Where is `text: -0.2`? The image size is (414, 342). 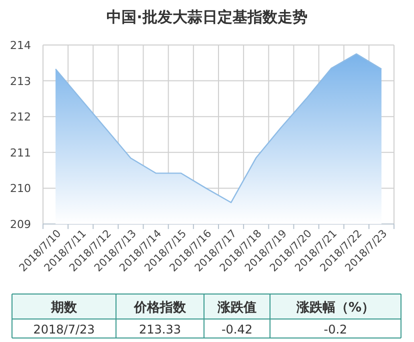
text: -0.2 is located at coordinates (336, 329).